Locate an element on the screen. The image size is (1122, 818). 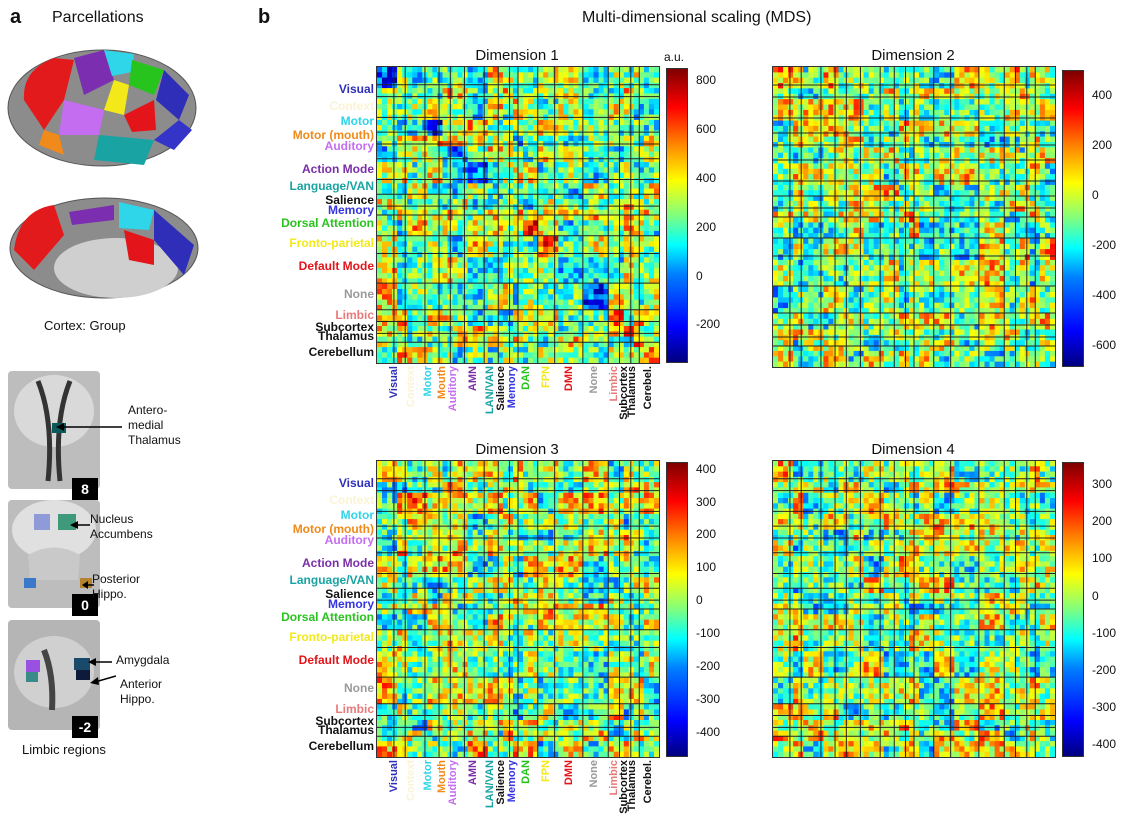
column-label: DAN is located at coordinates (526, 378).